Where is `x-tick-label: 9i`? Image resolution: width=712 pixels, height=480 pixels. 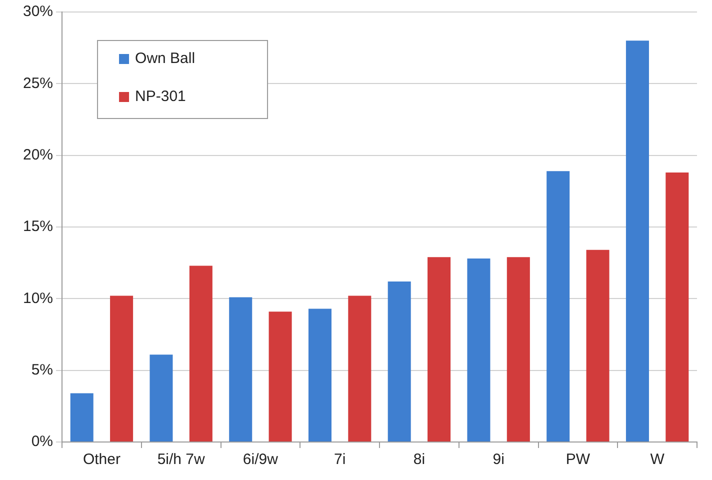 x-tick-label: 9i is located at coordinates (498, 459).